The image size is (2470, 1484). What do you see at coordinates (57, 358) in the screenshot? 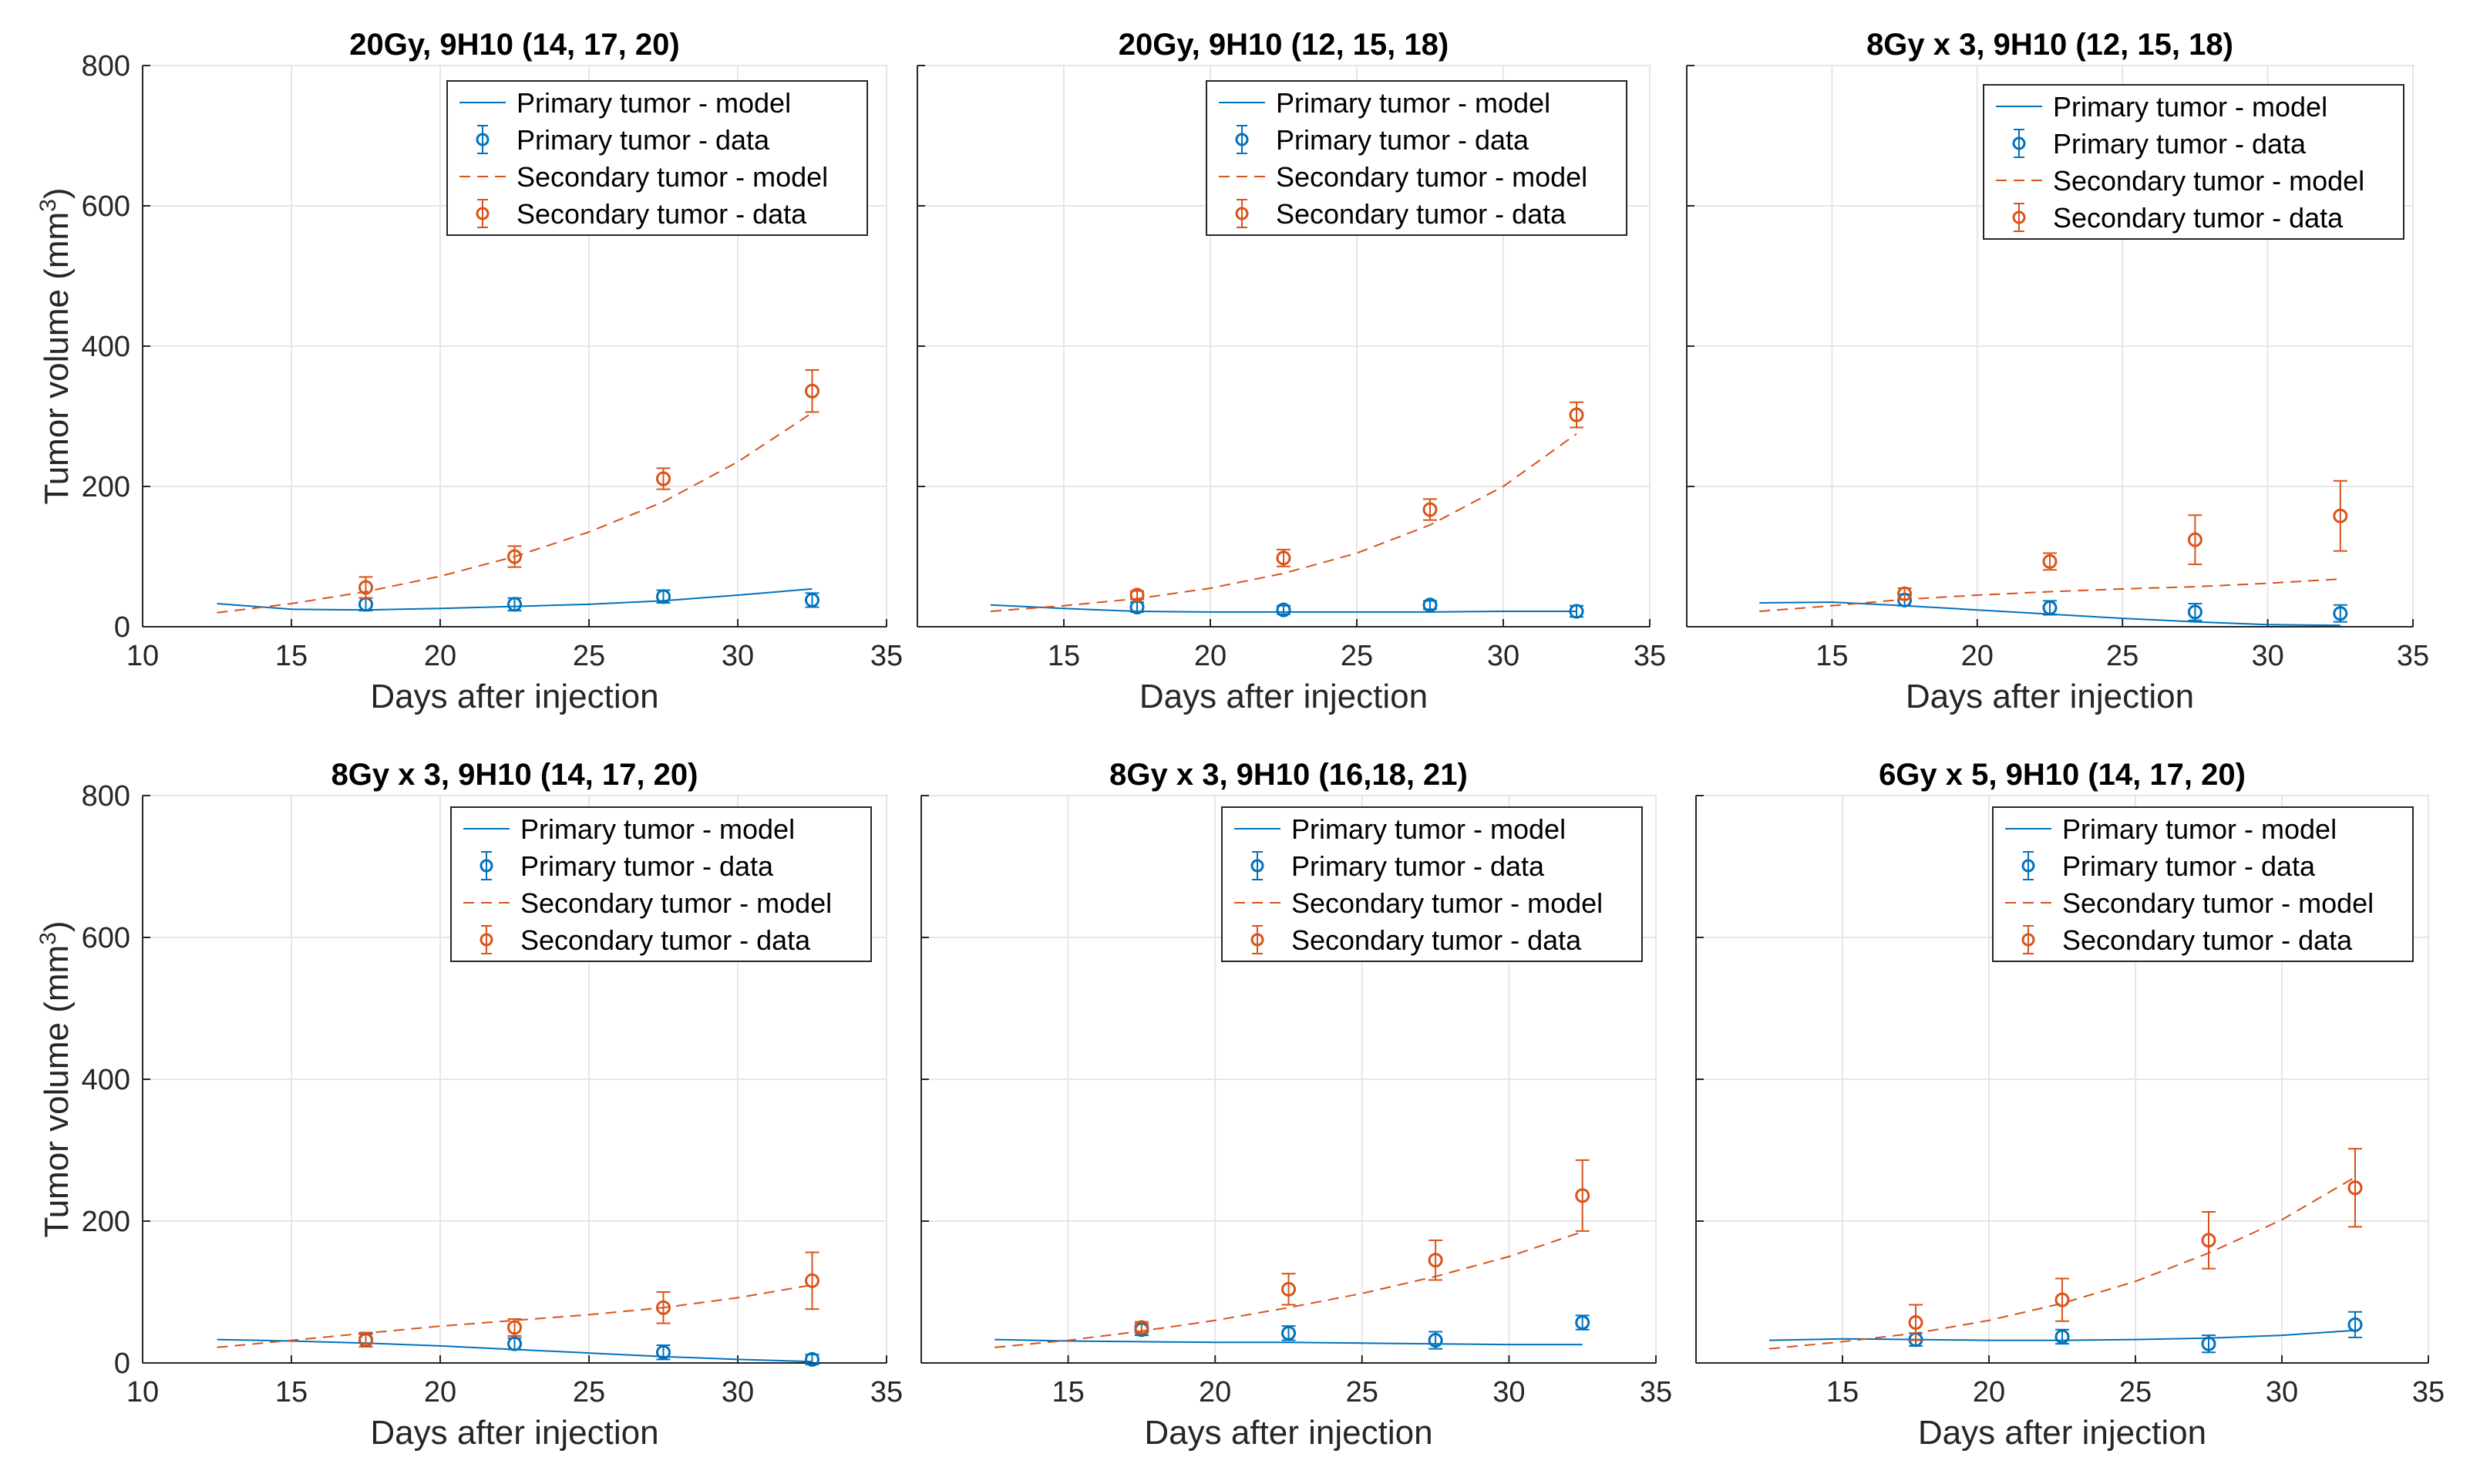
I see `y-axis-label-text: Tumor volume (mm` at bounding box center [57, 358].